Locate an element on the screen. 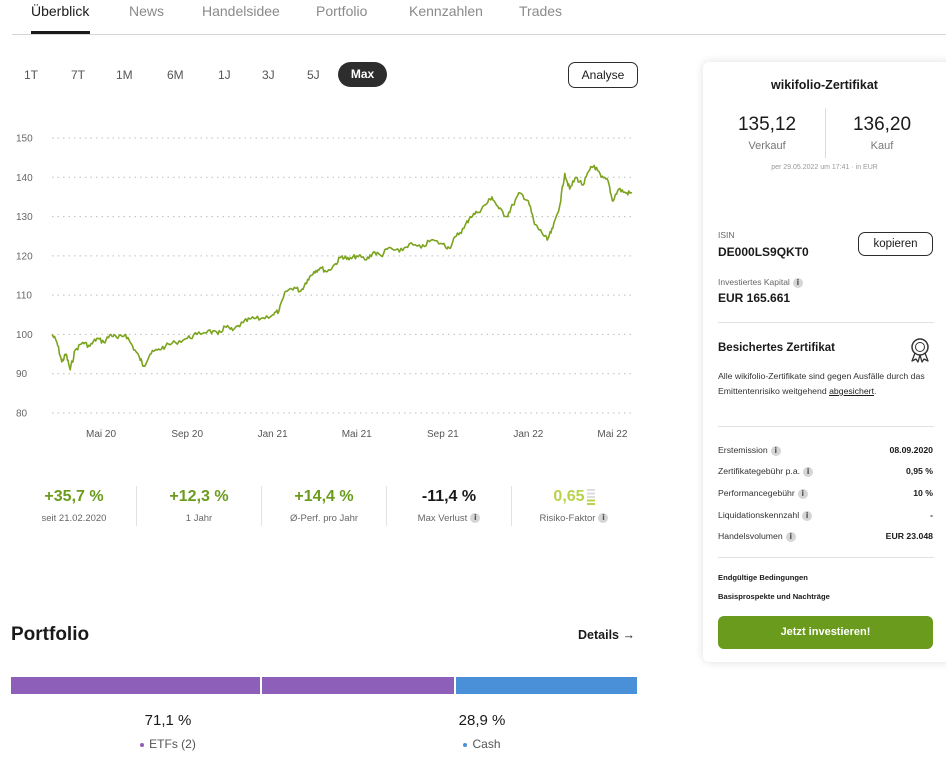 The image size is (946, 762). tab-handelsidee: Handelsidee is located at coordinates (241, 11).